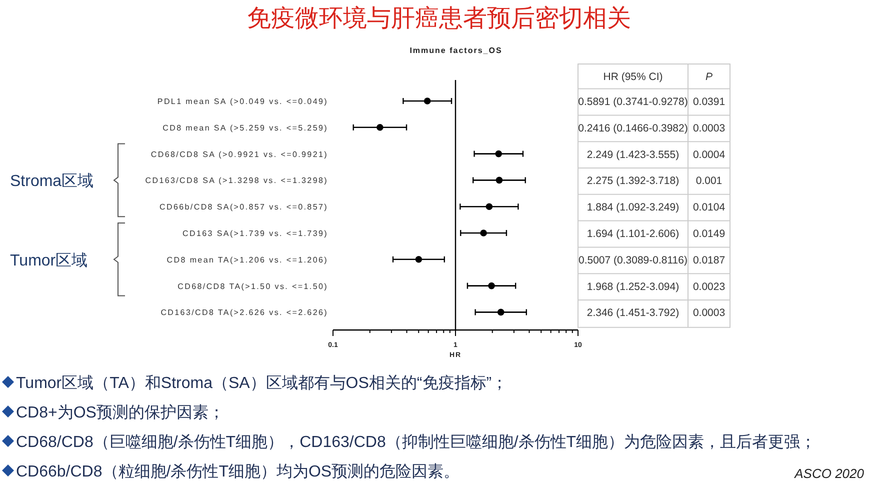  I want to click on text: 0.0187, so click(709, 260).